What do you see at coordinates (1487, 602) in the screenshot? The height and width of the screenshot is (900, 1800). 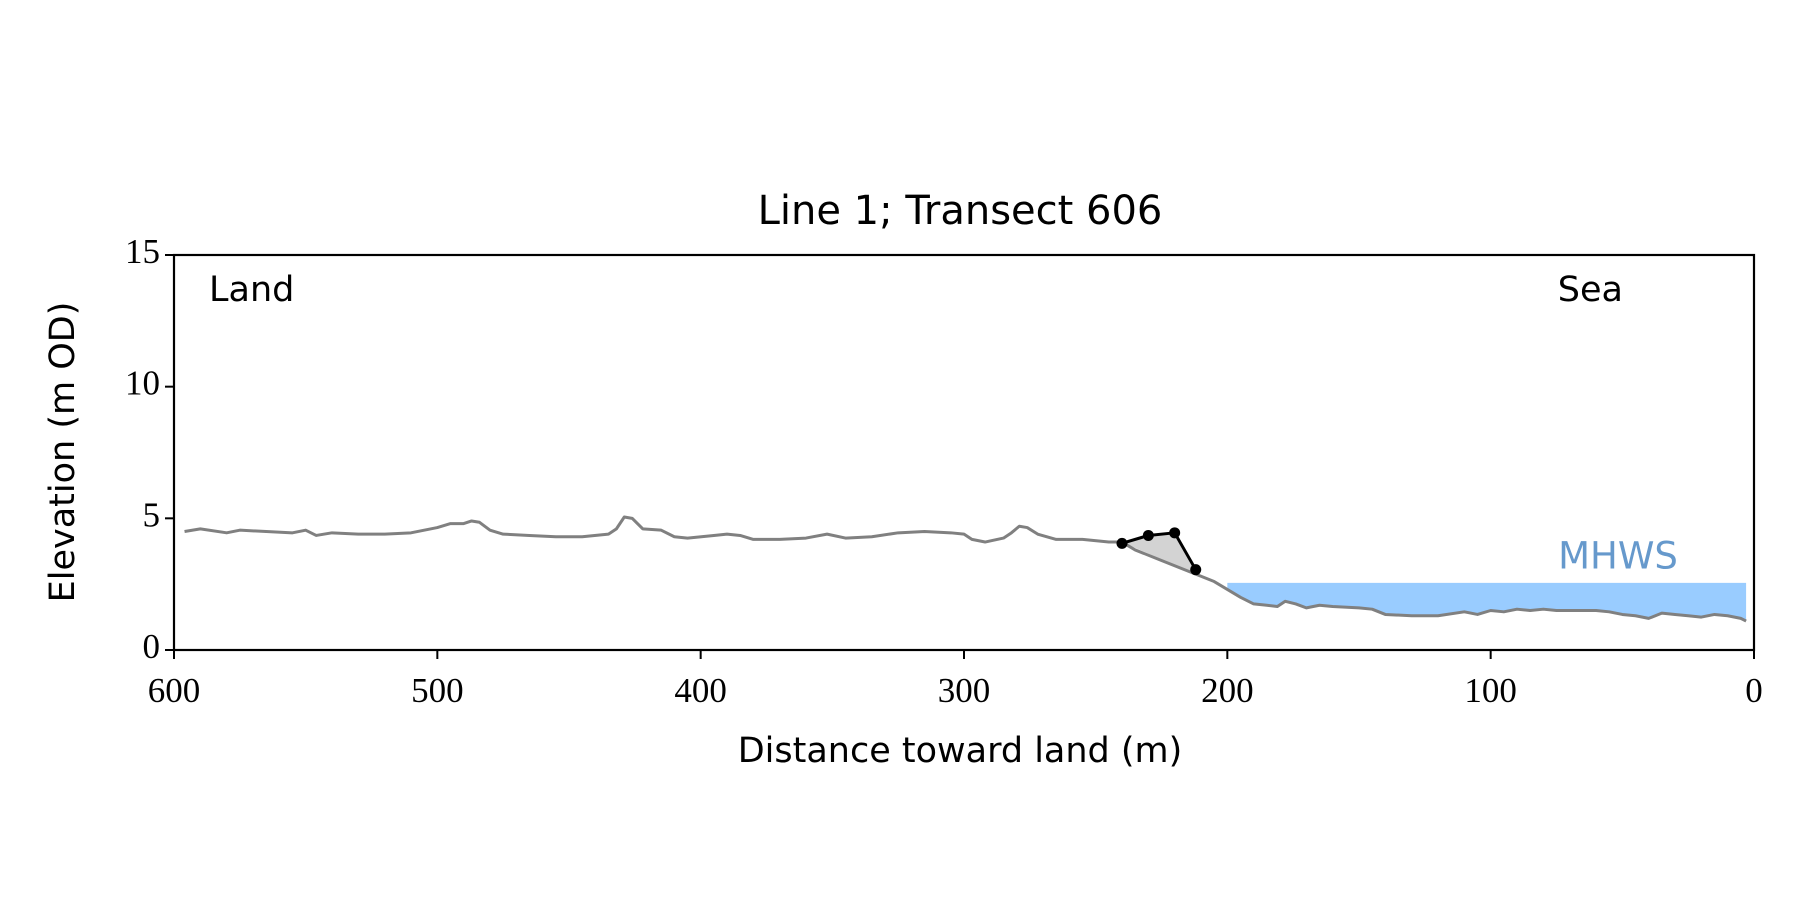 I see `mhws-area` at bounding box center [1487, 602].